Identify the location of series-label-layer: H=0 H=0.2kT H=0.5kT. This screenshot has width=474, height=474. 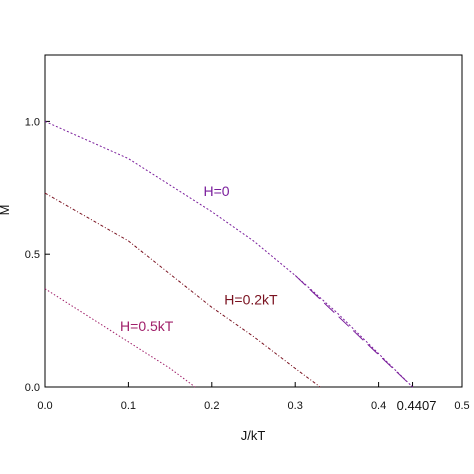
(199, 258).